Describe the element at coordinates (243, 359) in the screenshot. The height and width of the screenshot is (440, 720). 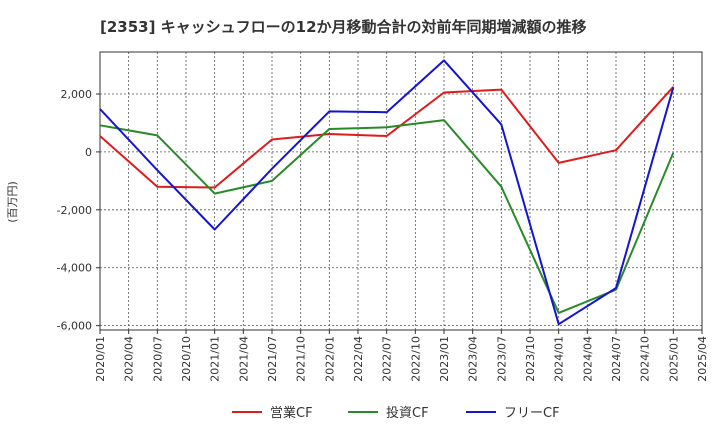
I see `x-tick-label: 2021/04` at that location.